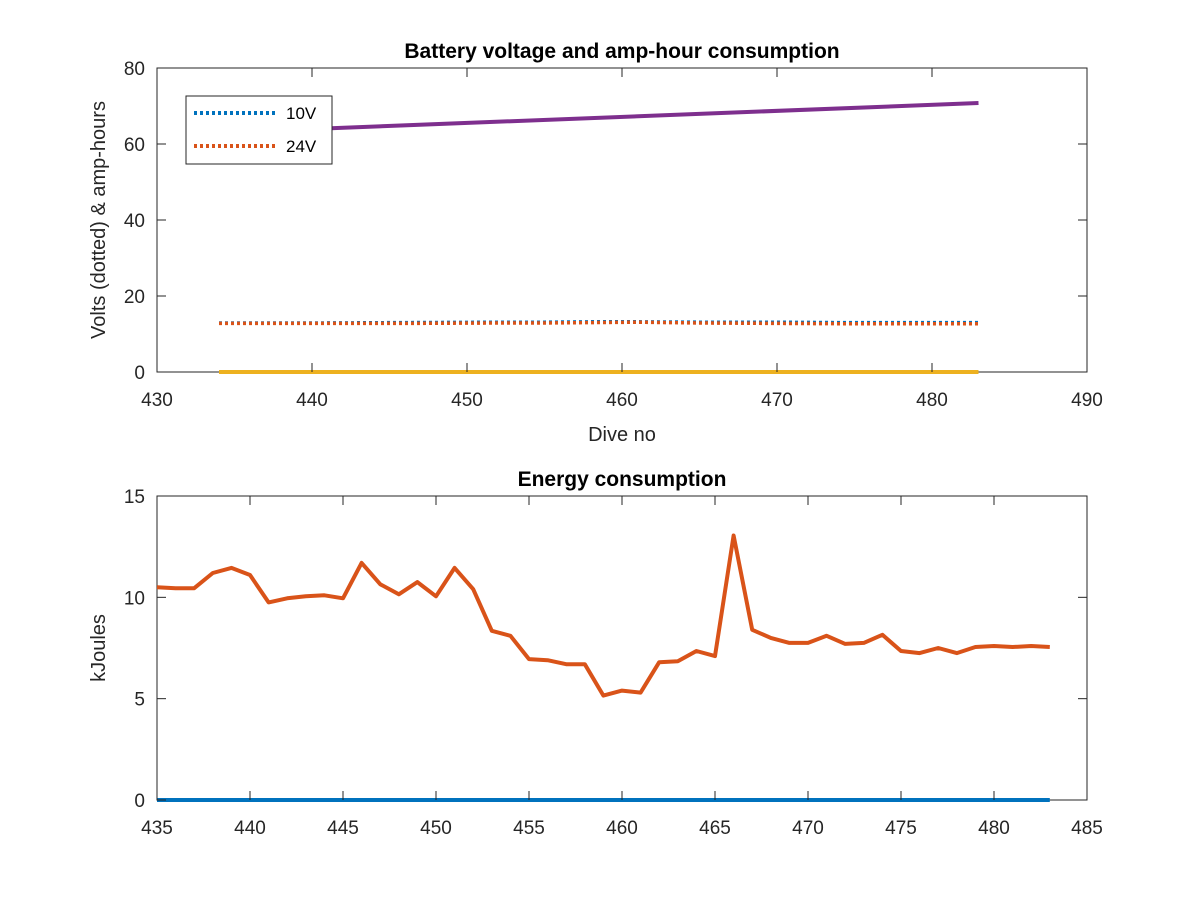 This screenshot has width=1200, height=900. Describe the element at coordinates (994, 828) in the screenshot. I see `energy-chart-x-tick-label: 480` at that location.